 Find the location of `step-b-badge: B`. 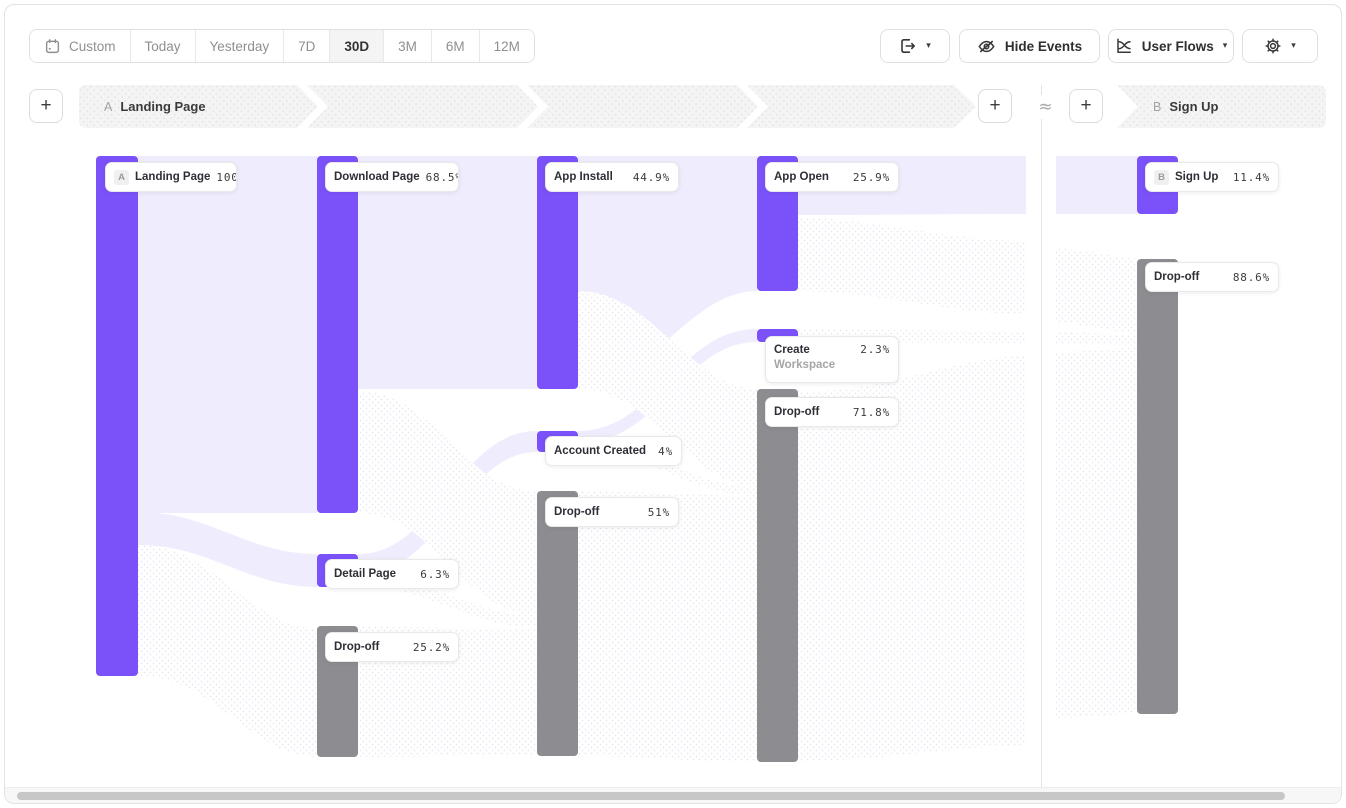

step-b-badge: B is located at coordinates (1161, 177).